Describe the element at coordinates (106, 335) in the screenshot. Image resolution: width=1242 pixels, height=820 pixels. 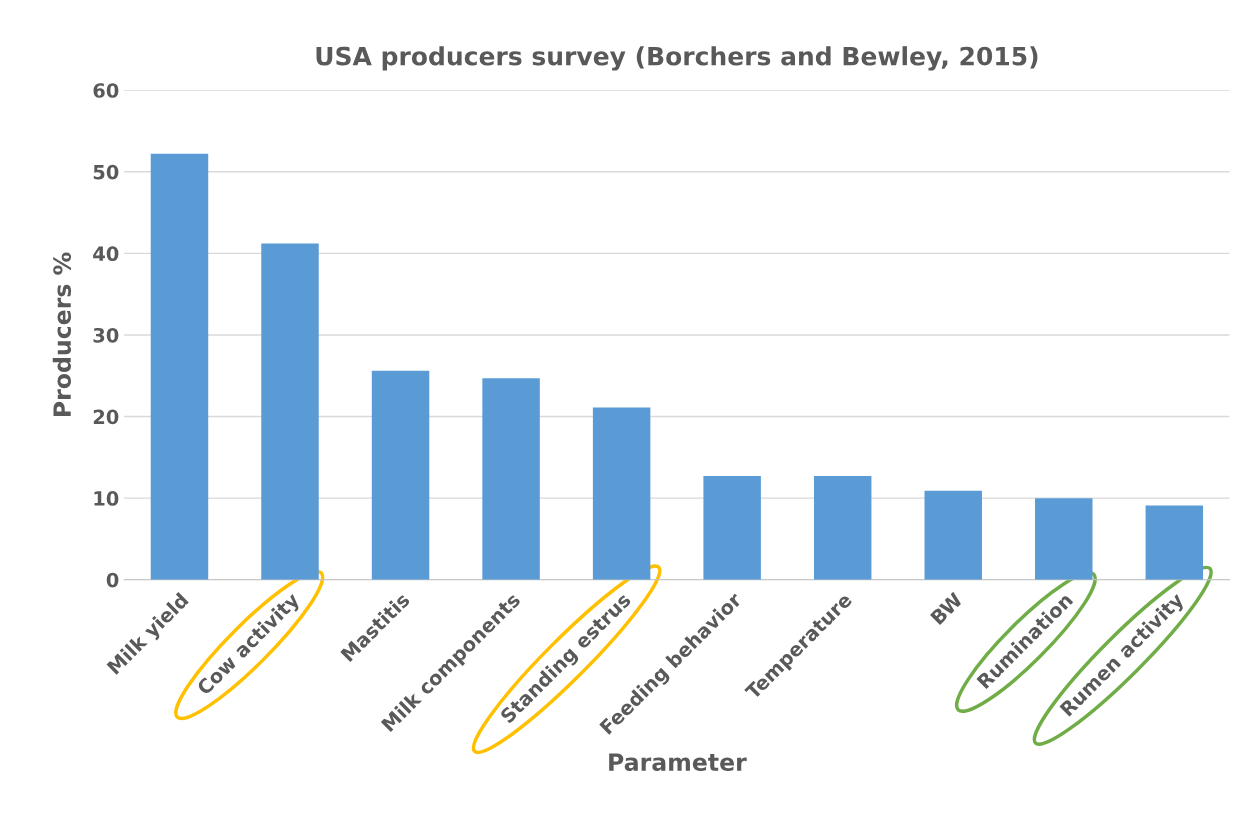
I see `y-tick-label: 30` at that location.